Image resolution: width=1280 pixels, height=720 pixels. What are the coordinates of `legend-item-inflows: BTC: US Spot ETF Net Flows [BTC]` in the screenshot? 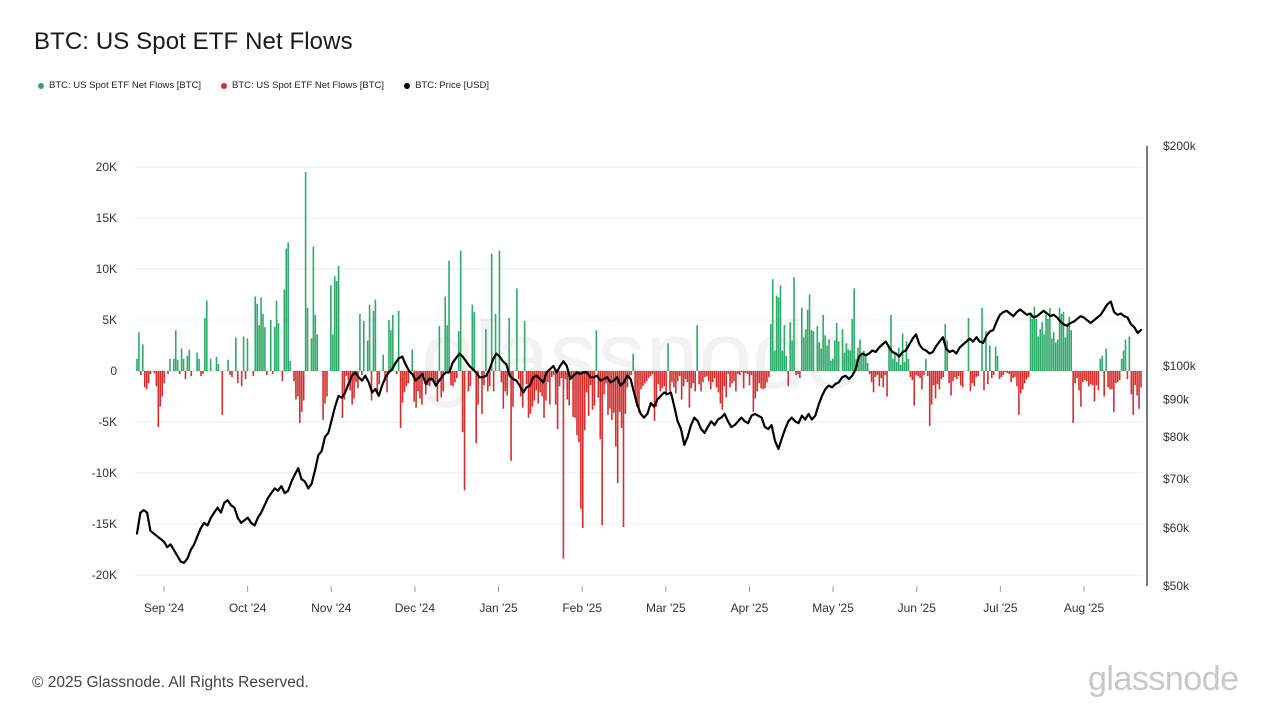 It's located at (119, 85).